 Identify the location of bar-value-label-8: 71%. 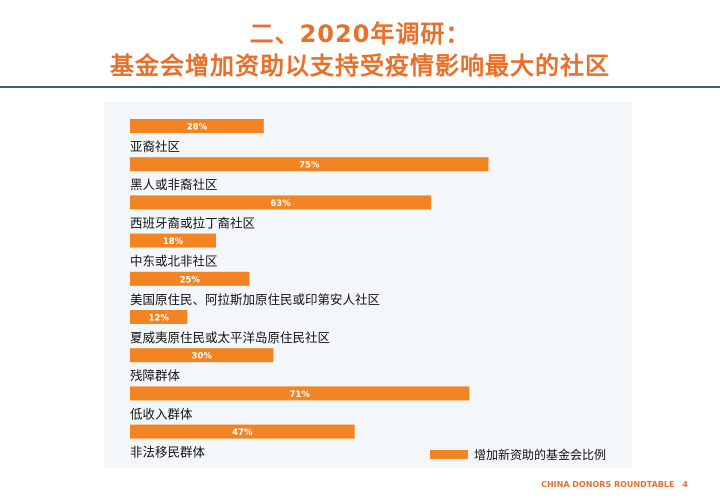
(300, 395).